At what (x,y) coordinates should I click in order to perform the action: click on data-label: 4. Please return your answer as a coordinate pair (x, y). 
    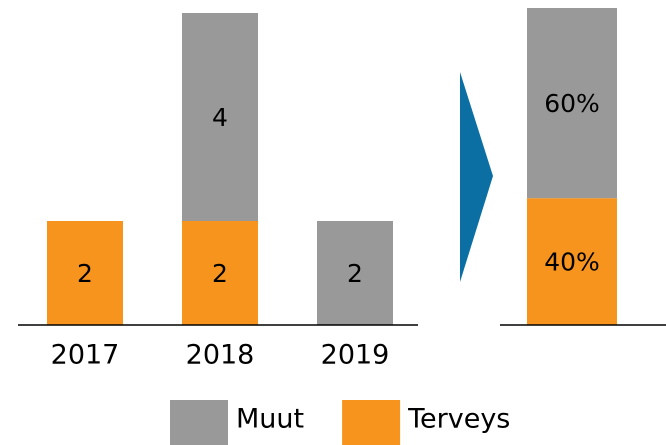
    Looking at the image, I should click on (220, 117).